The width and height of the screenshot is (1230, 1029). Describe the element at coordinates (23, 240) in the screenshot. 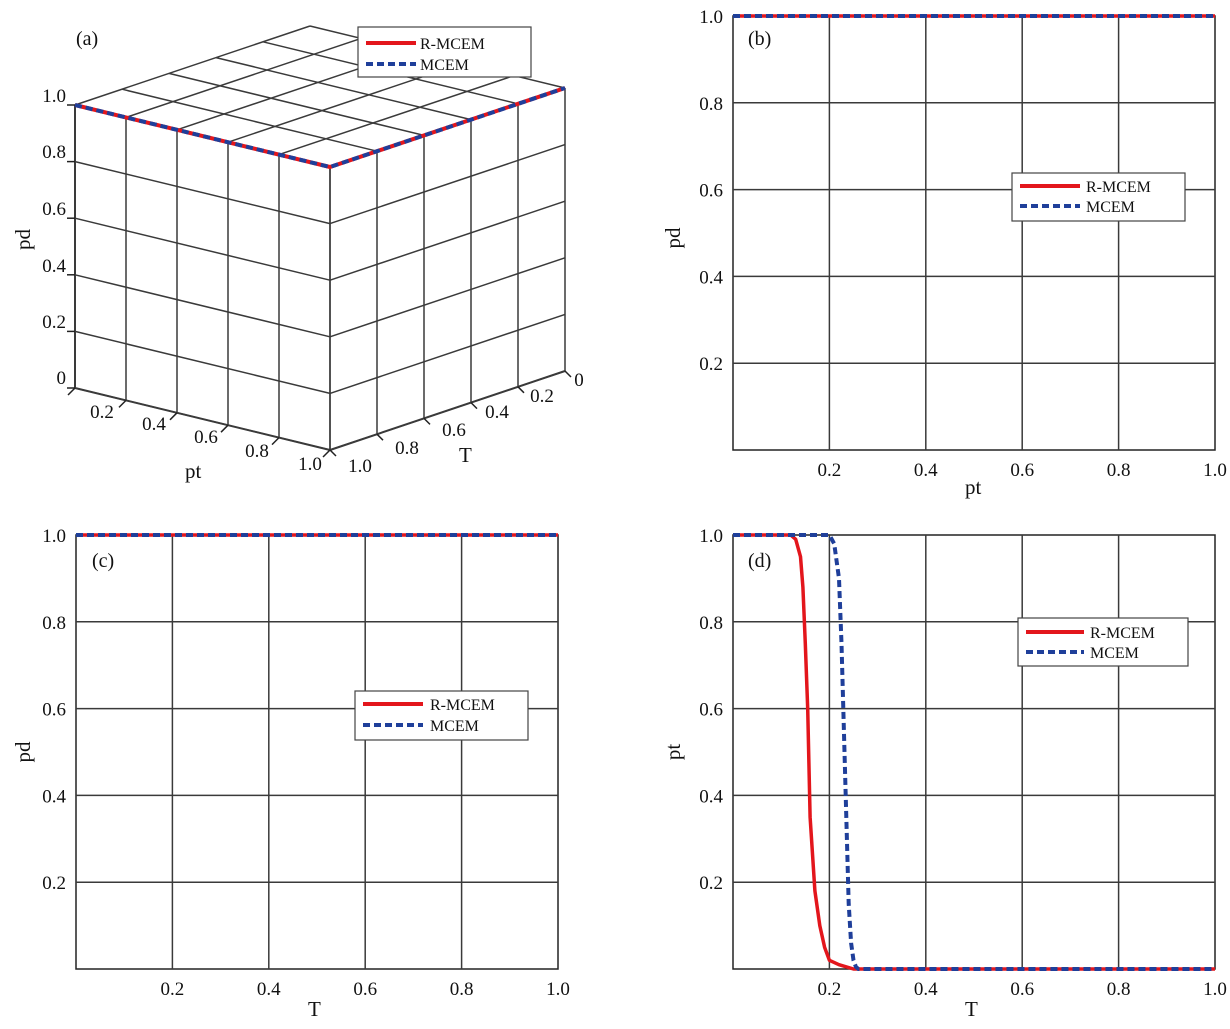

I see `panel-a-zlabel: pd` at that location.